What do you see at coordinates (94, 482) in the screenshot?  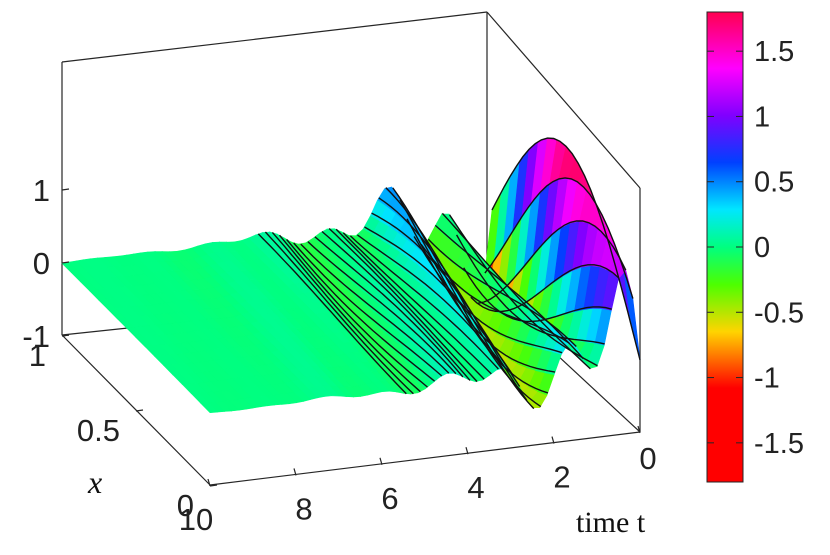 I see `x-space-axis-label: x` at bounding box center [94, 482].